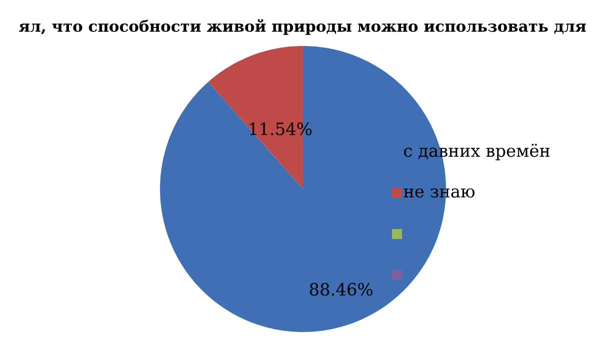  I want to click on data-label: 88.46%, so click(341, 289).